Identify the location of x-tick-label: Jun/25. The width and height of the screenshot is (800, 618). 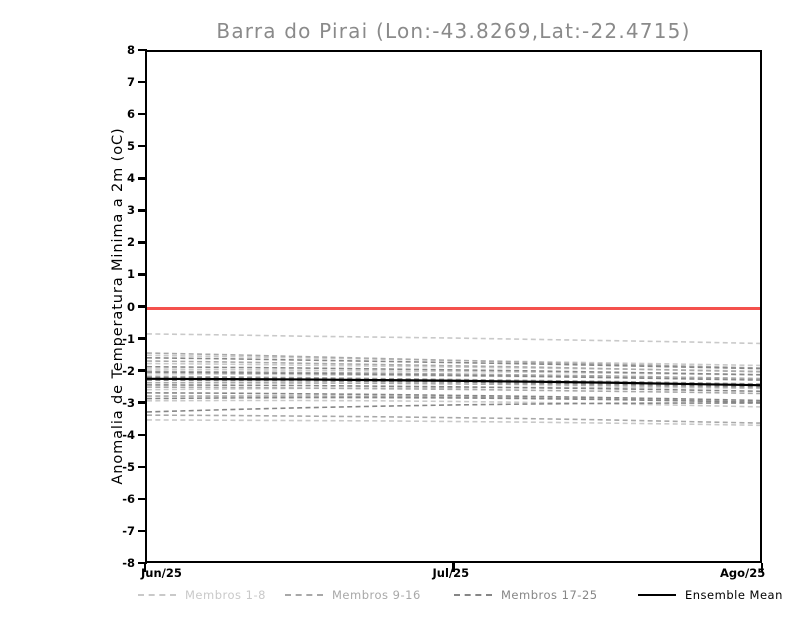
(161, 573).